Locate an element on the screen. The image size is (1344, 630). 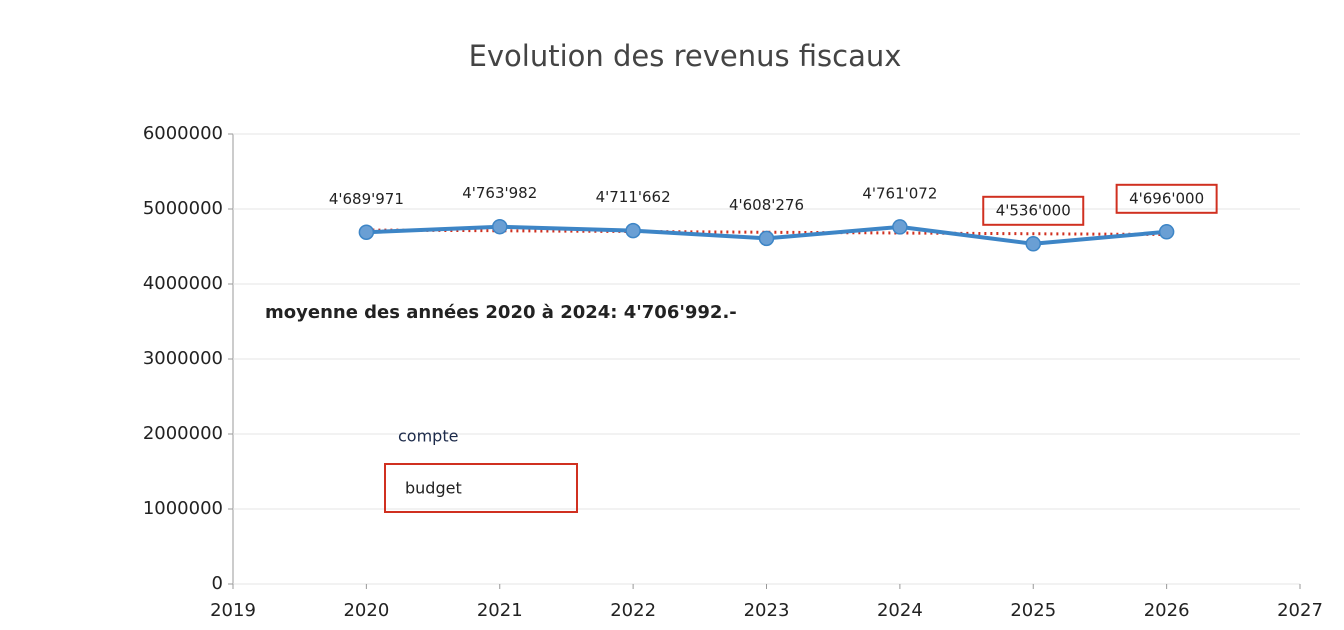
legend-label: compte is located at coordinates (428, 436).